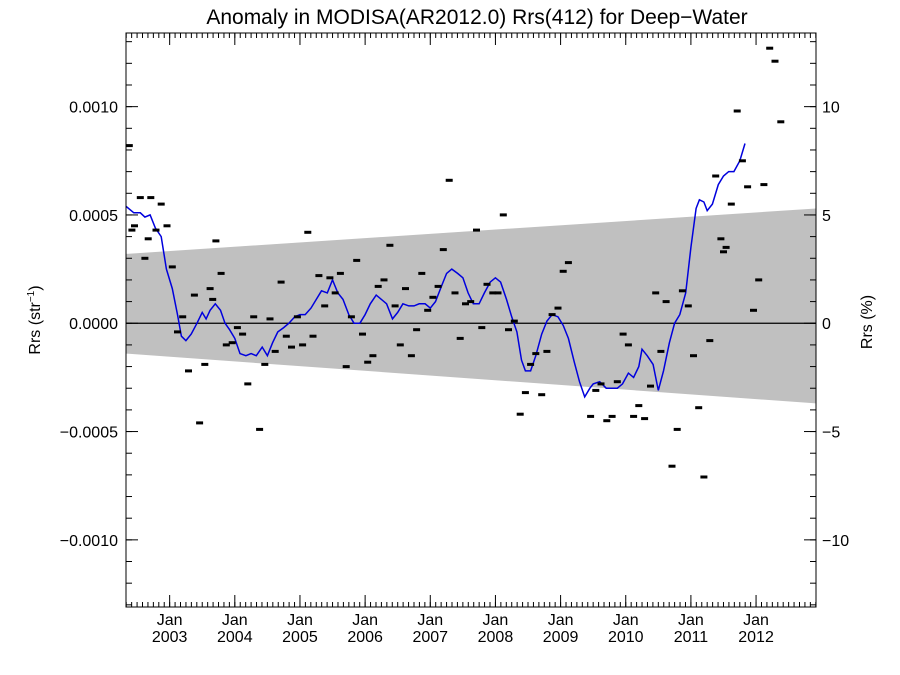 This screenshot has height=675, width=900. I want to click on y-axis-right: 10 5 0 −5 −10, so click(826, 323).